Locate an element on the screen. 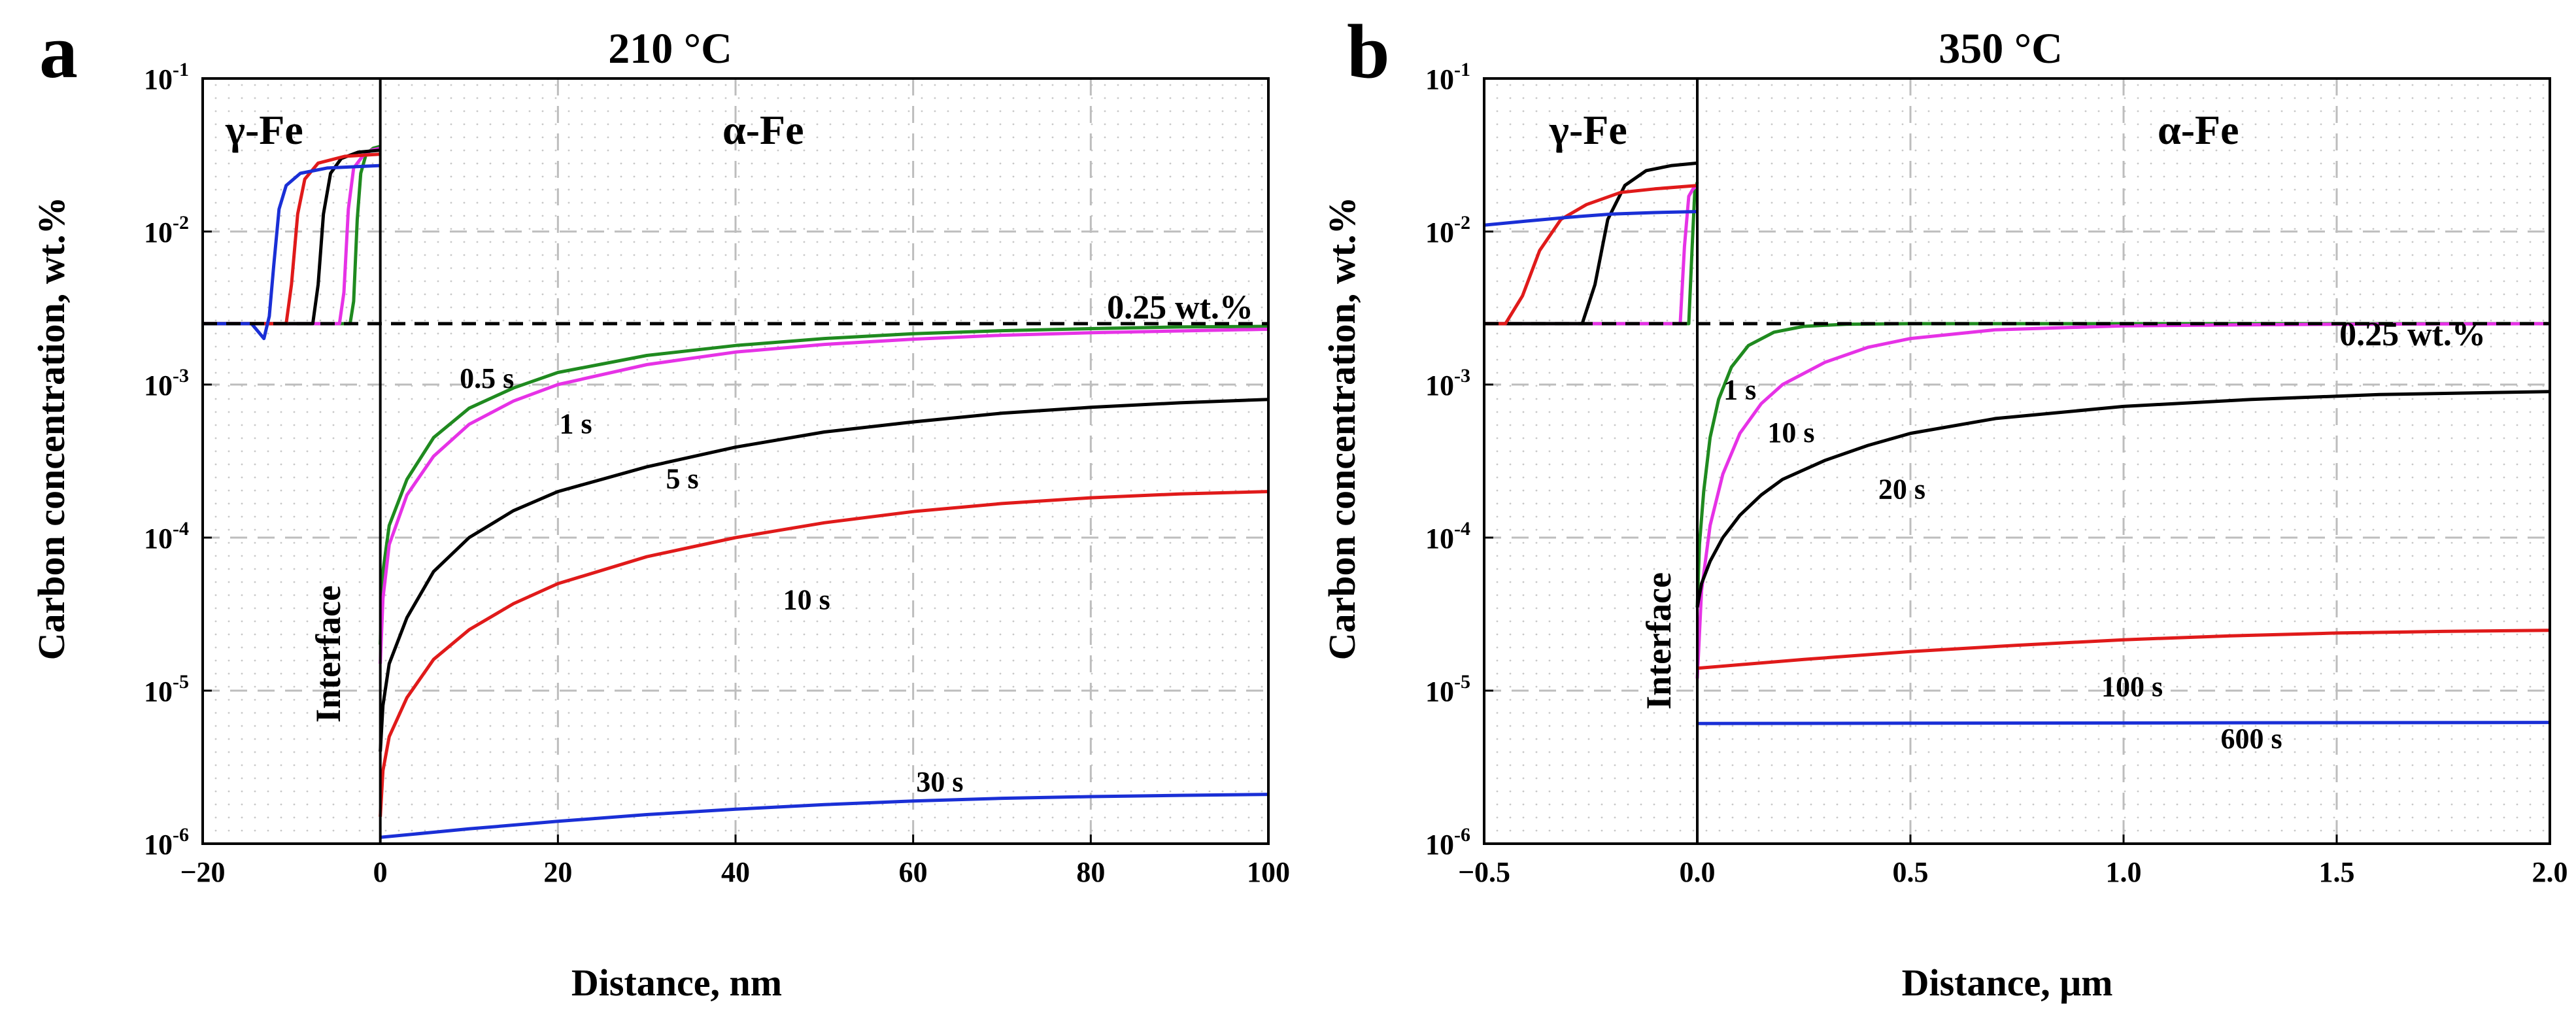 The height and width of the screenshot is (1017, 2576). panel-b-x-tick-label: 2.0 is located at coordinates (2550, 872).